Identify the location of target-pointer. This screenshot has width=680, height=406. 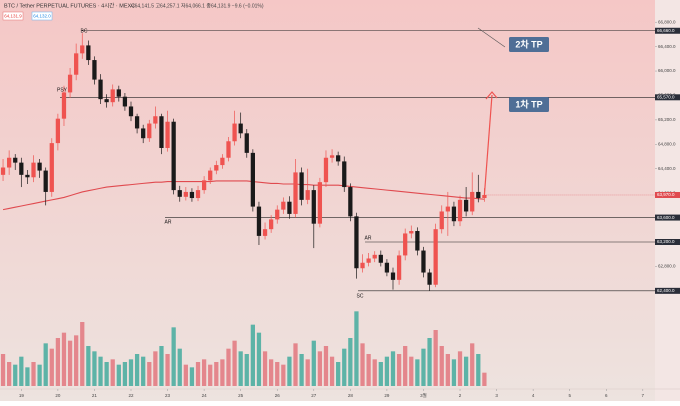
(491, 37).